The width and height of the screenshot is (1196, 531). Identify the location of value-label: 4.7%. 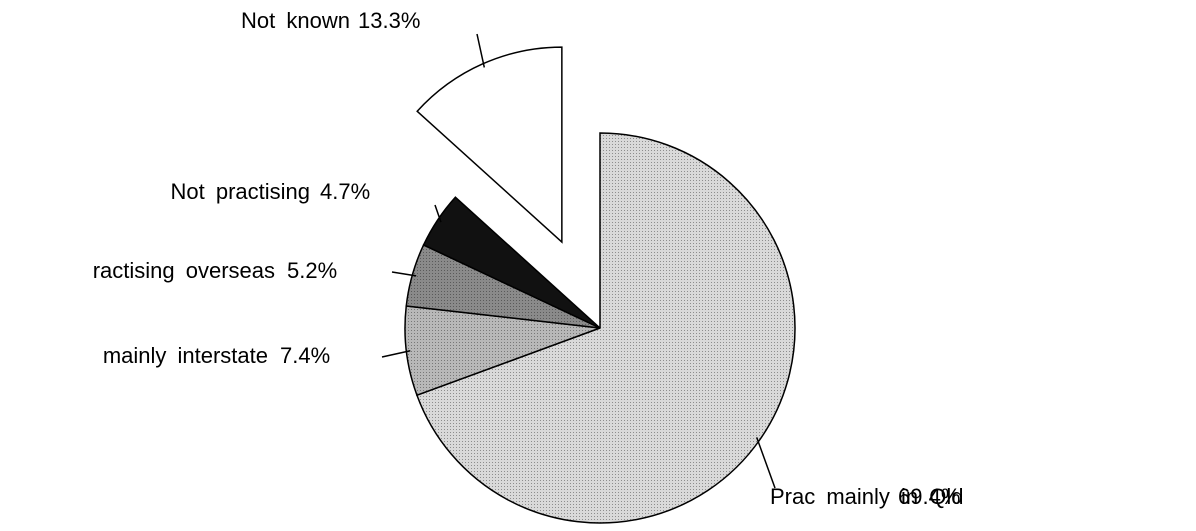
(345, 191).